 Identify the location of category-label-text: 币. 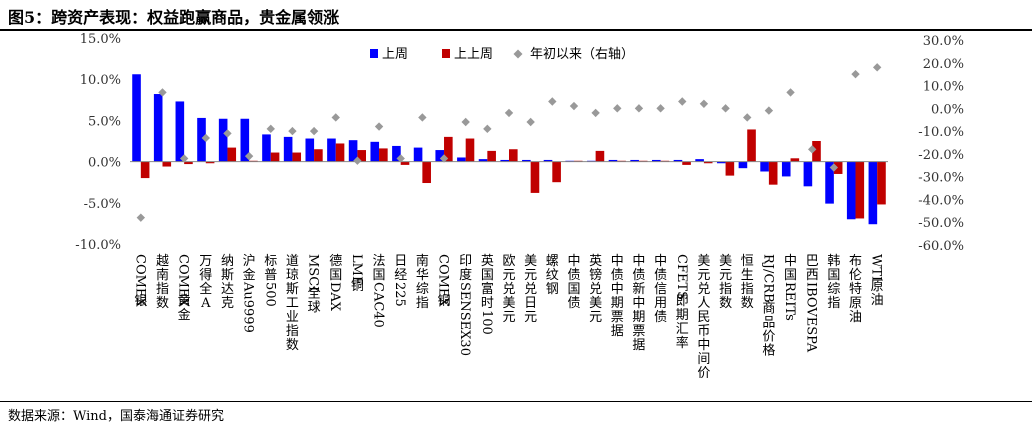
(703, 331).